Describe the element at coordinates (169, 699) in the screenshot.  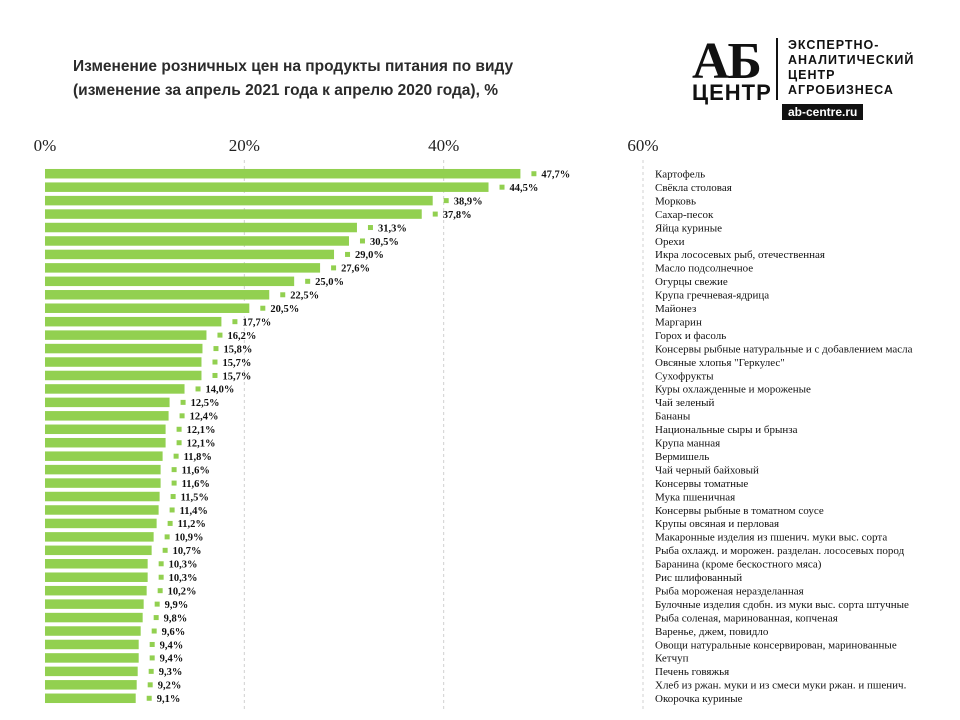
I see `value-label: 9,1%` at that location.